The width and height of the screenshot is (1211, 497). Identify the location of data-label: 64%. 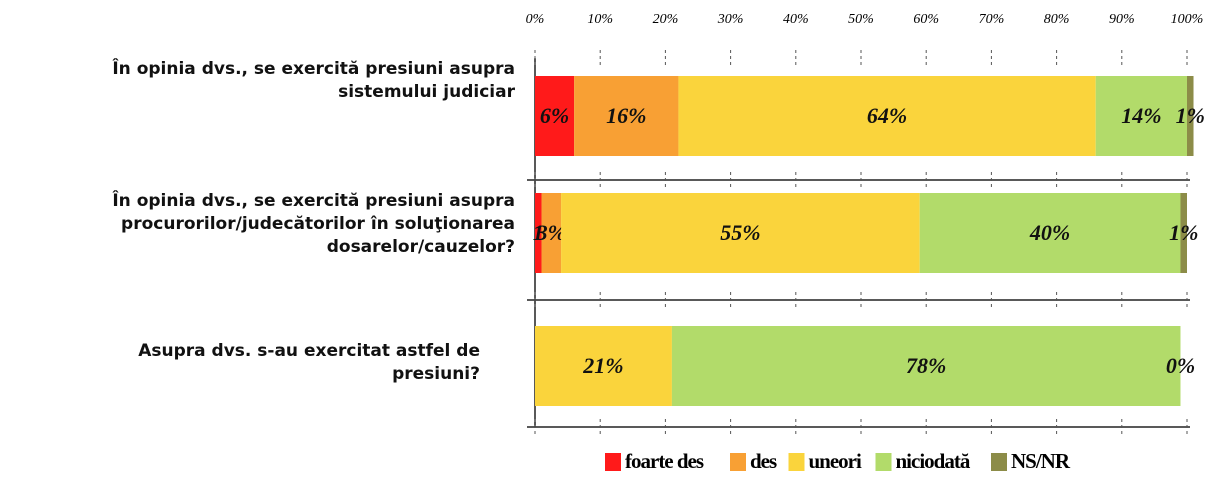
(887, 115).